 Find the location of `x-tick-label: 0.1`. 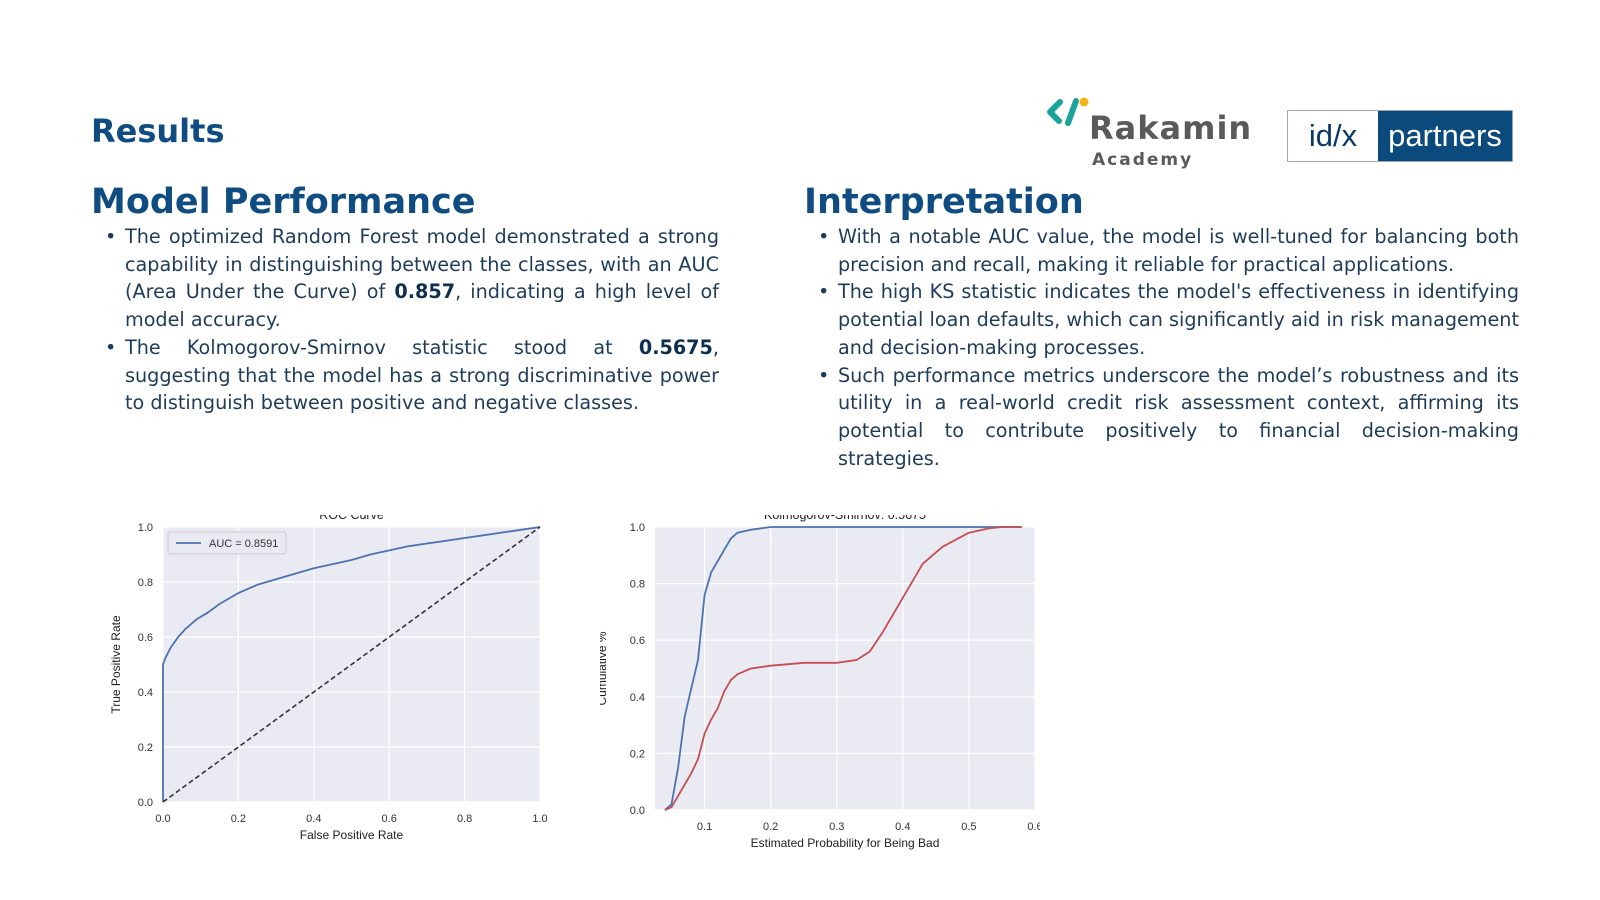

x-tick-label: 0.1 is located at coordinates (704, 827).